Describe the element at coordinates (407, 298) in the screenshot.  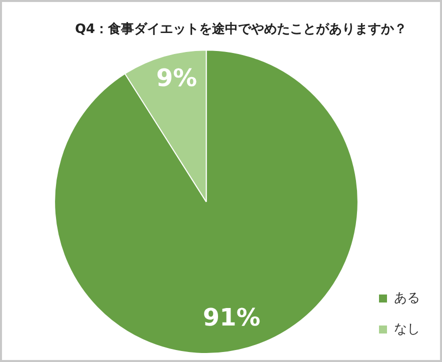
I see `legend-label: ある` at that location.